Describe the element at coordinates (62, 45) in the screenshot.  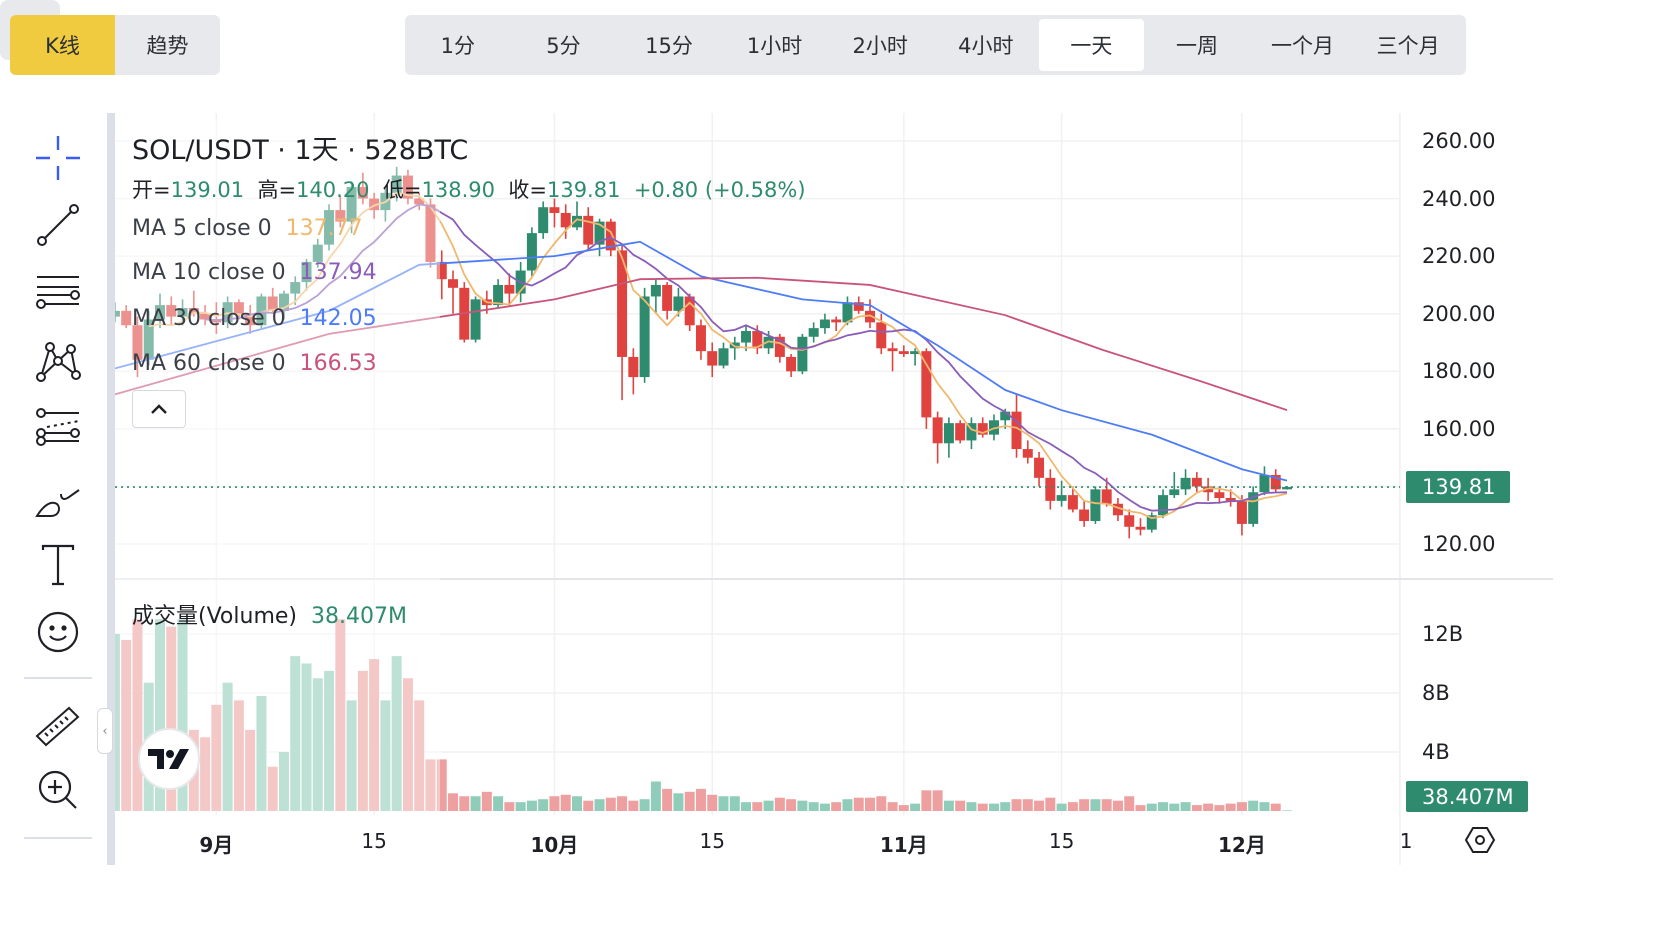
I see `tab-kline: K线` at that location.